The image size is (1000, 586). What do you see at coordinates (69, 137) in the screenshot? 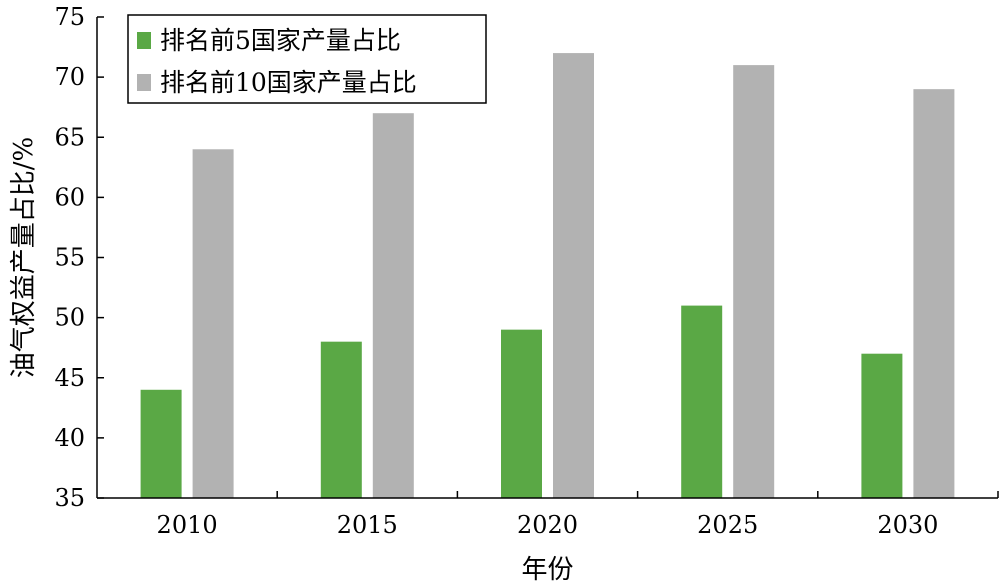
I see `y-tick-label: 65` at bounding box center [69, 137].